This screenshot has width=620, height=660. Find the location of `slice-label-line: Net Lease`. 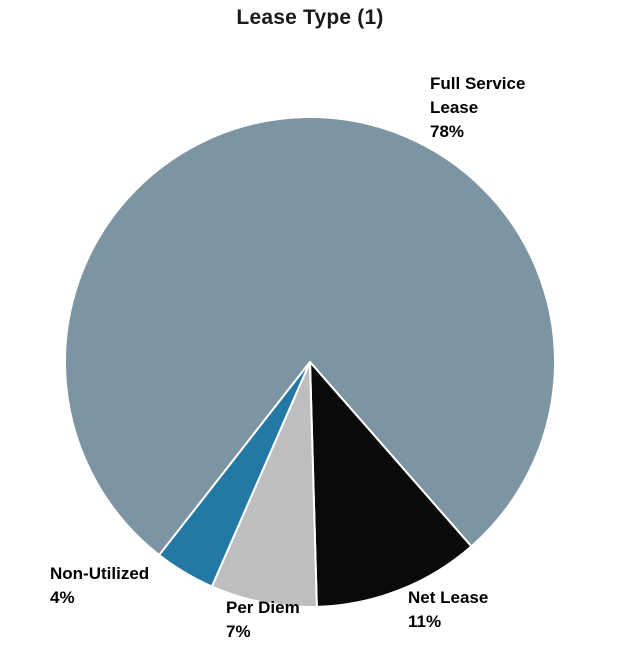

slice-label-line: Net Lease is located at coordinates (448, 597).